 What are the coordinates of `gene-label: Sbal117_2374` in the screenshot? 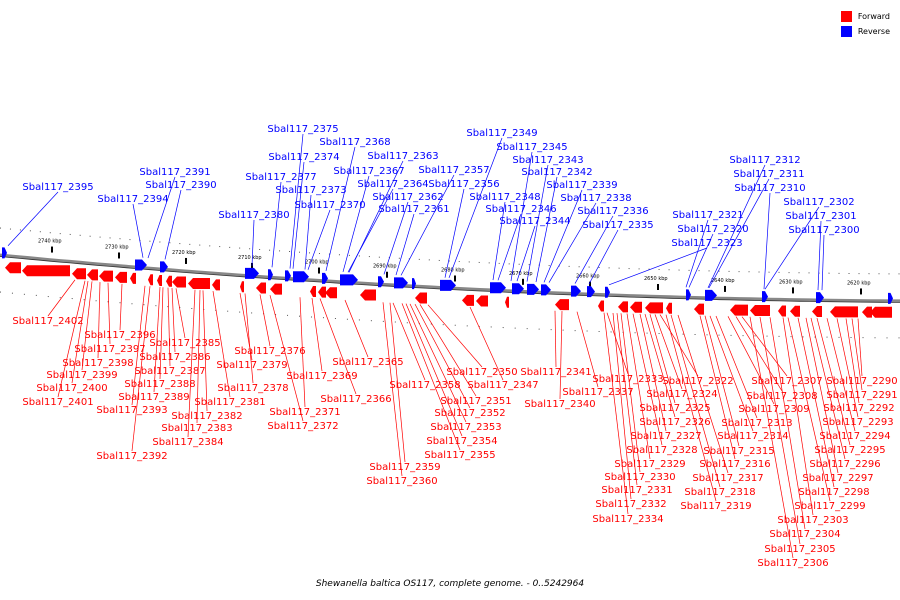 It's located at (303, 157).